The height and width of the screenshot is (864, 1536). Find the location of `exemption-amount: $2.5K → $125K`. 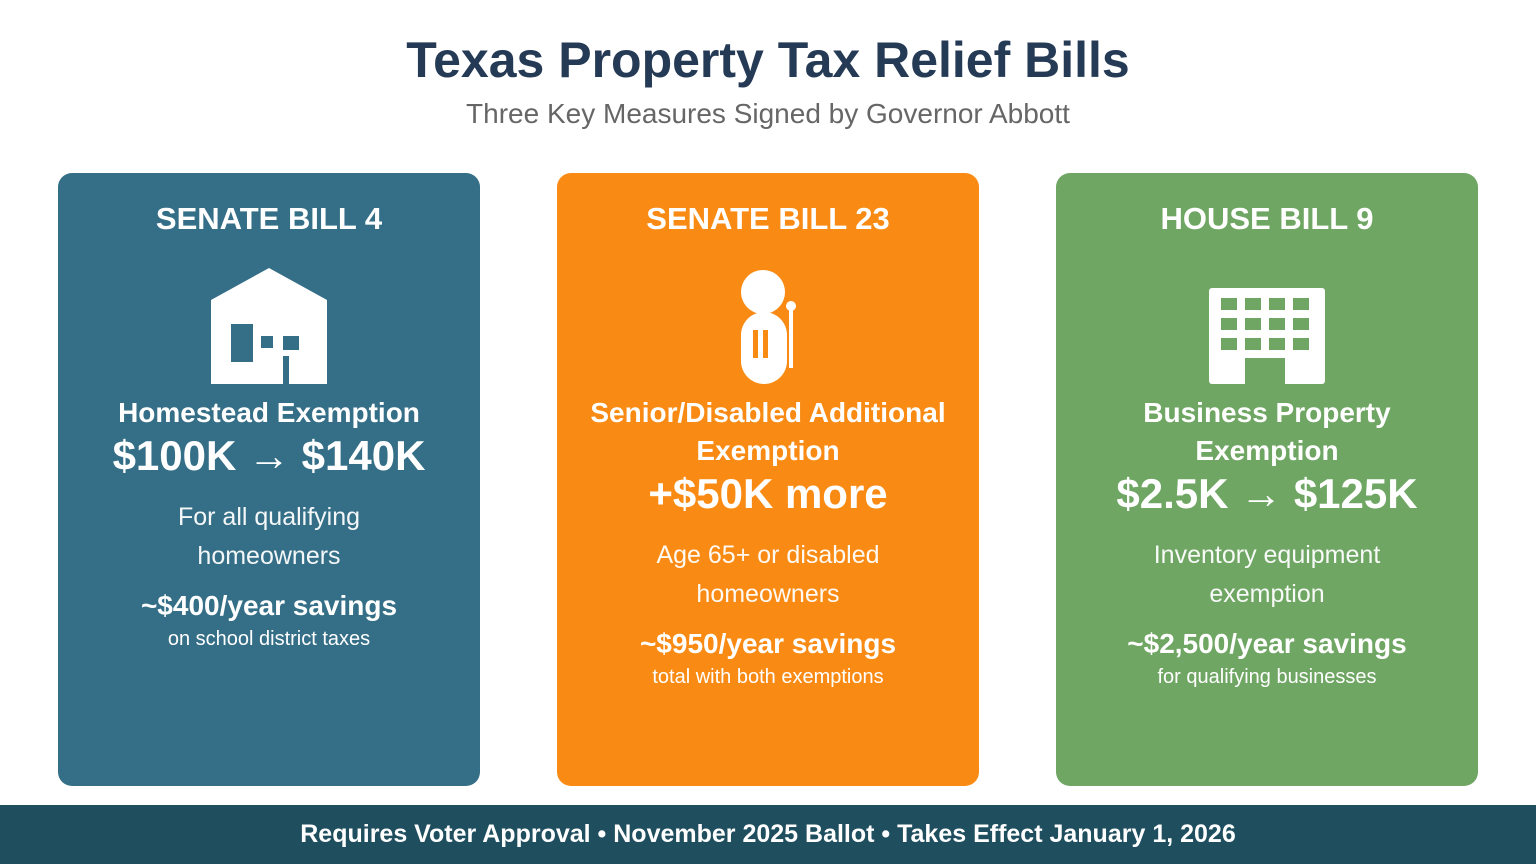

exemption-amount: $2.5K → $125K is located at coordinates (1267, 493).